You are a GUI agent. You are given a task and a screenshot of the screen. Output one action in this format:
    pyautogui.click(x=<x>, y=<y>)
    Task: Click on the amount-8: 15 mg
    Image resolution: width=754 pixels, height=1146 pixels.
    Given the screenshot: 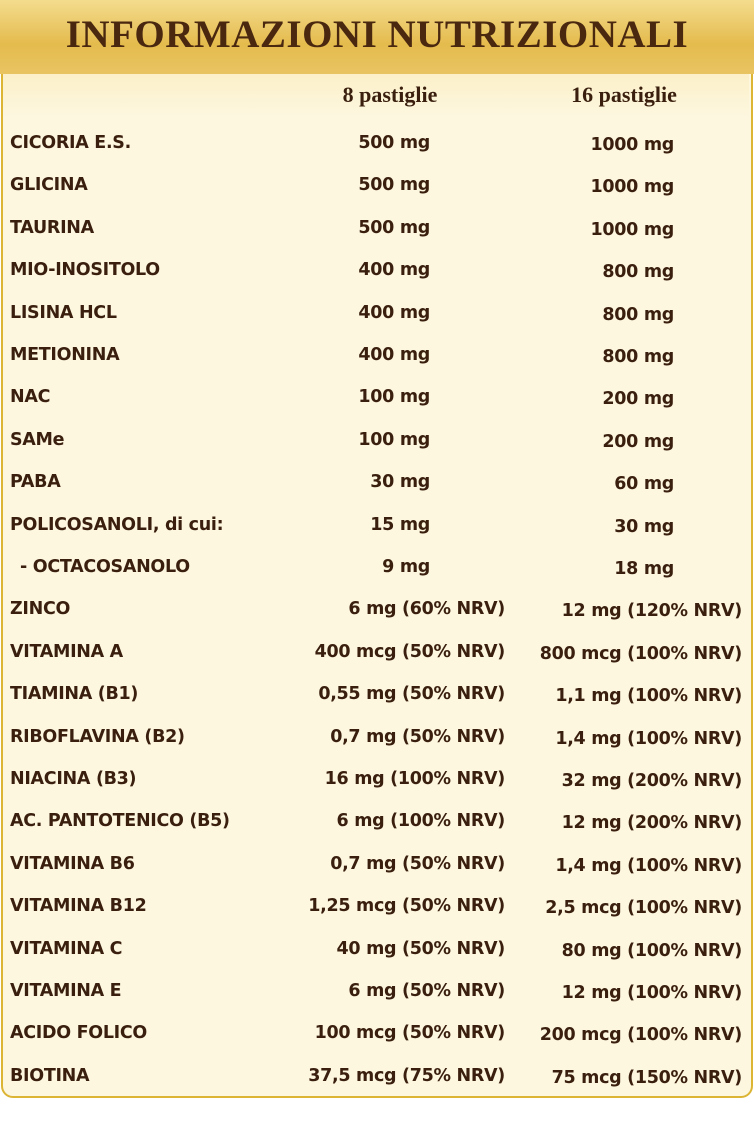 What is the action you would take?
    pyautogui.click(x=400, y=524)
    